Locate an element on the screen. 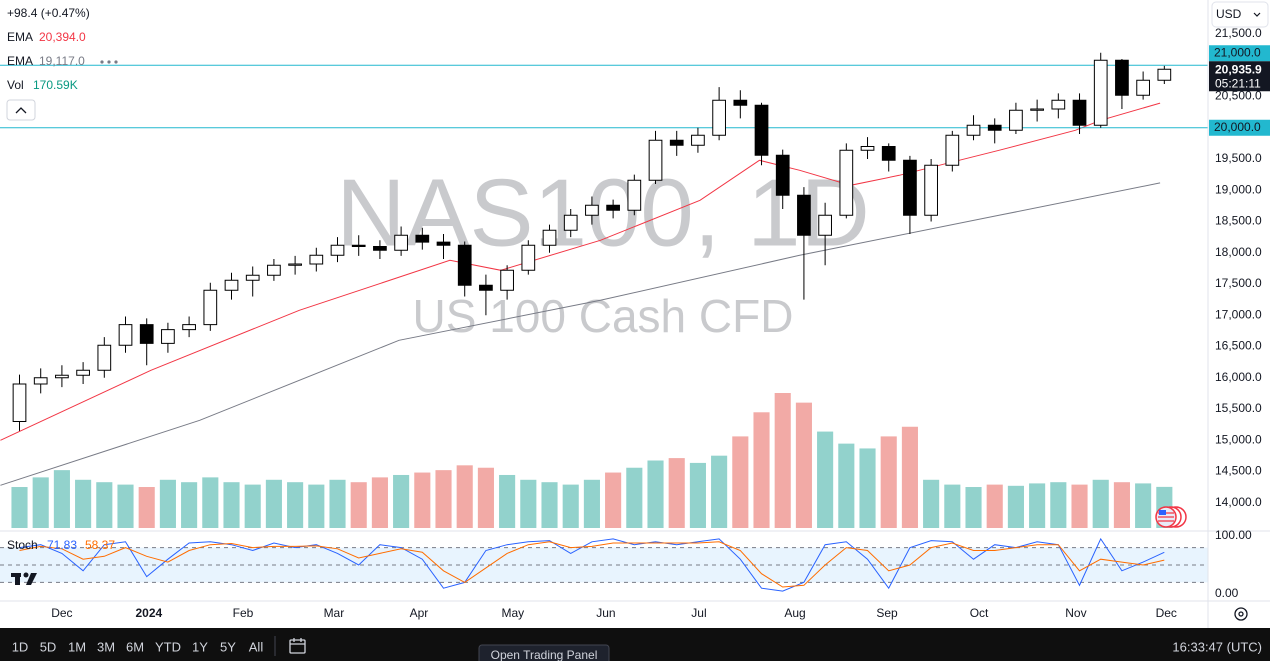 Image resolution: width=1270 pixels, height=661 pixels. volume-value: 170.59K is located at coordinates (55, 85).